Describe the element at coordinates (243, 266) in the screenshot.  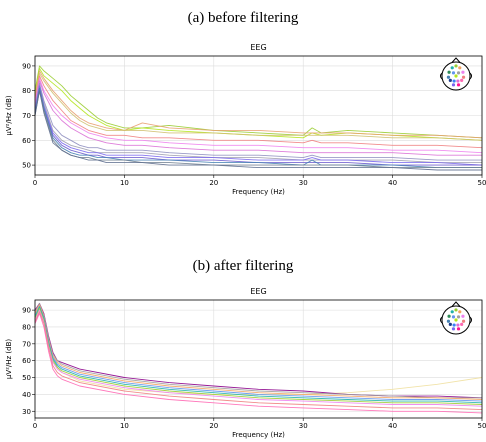
I see `caption-after-filtering: (b) after filtering` at that location.